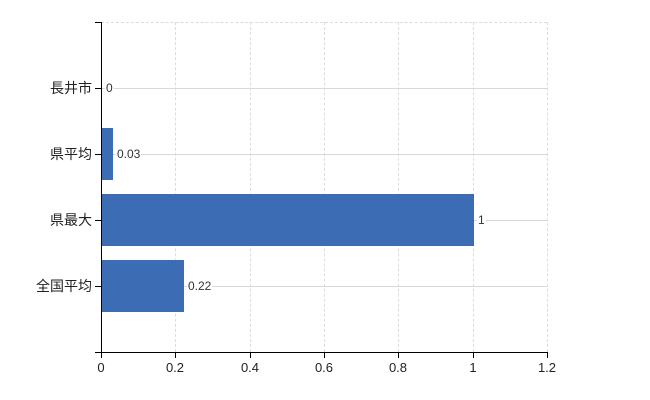 The width and height of the screenshot is (650, 400). Describe the element at coordinates (398, 367) in the screenshot. I see `x-tick-label: 0.8` at that location.